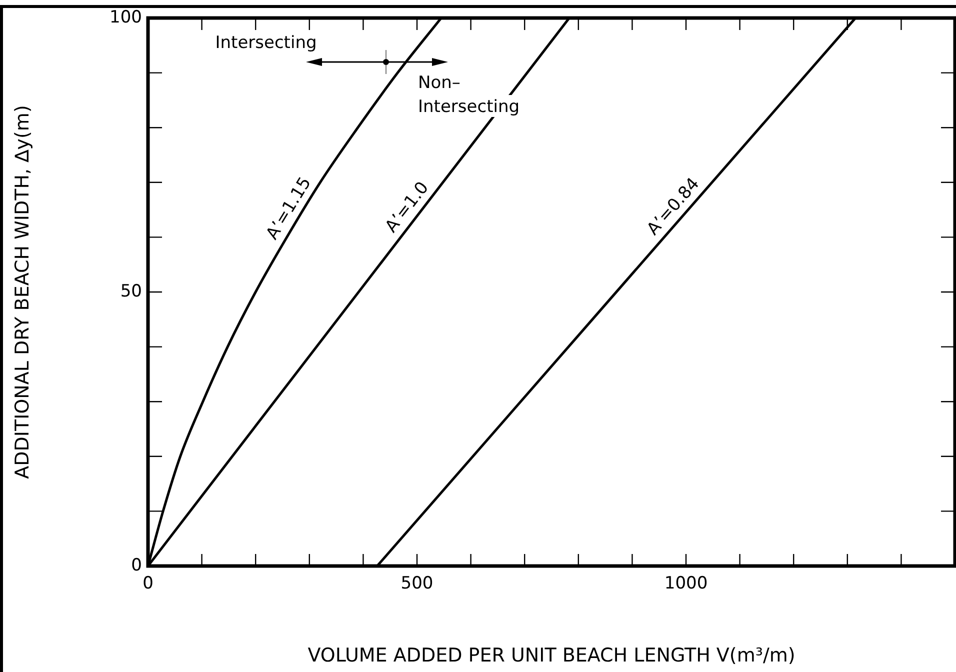 The image size is (956, 672). I want to click on annotation: Intersecting, so click(266, 43).